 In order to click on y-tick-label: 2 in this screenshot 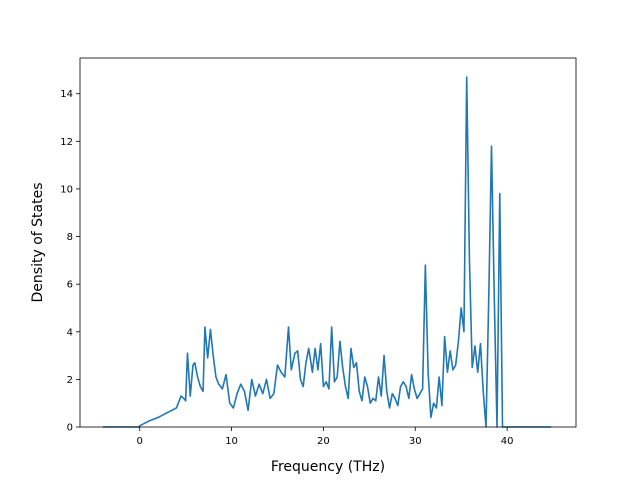, I will do `click(70, 380)`.